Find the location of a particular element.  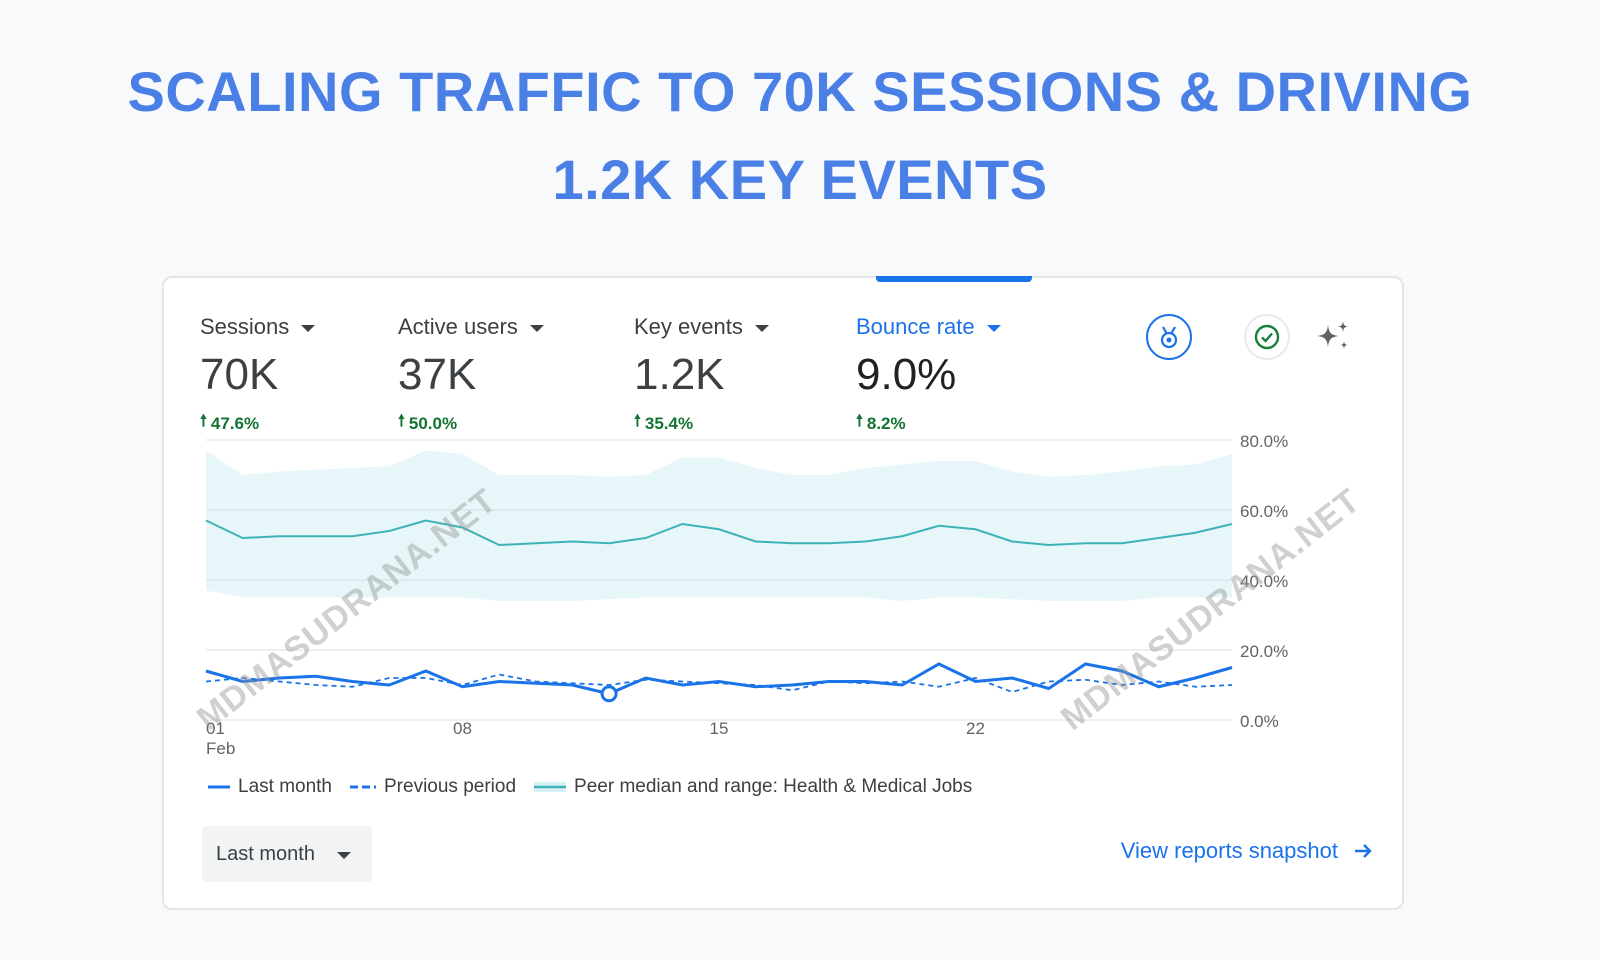

metric-bounce-rate: Bounce rate 9.0% 🠕 8.2% is located at coordinates (928, 375).